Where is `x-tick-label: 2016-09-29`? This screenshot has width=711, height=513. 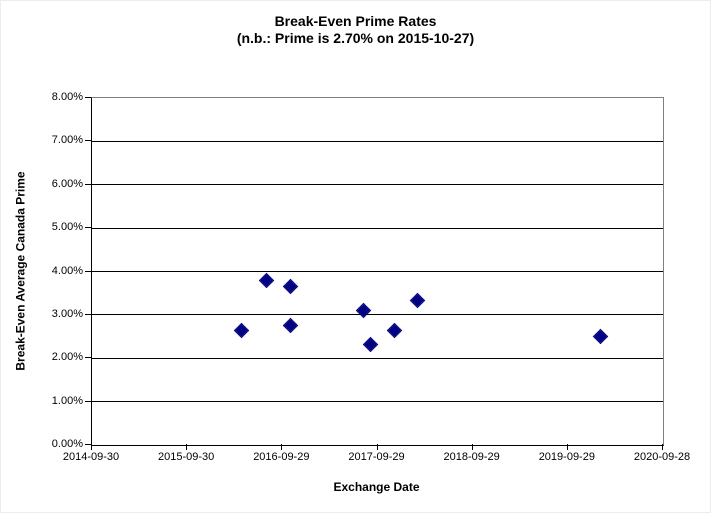
x-tick-label: 2016-09-29 is located at coordinates (281, 457).